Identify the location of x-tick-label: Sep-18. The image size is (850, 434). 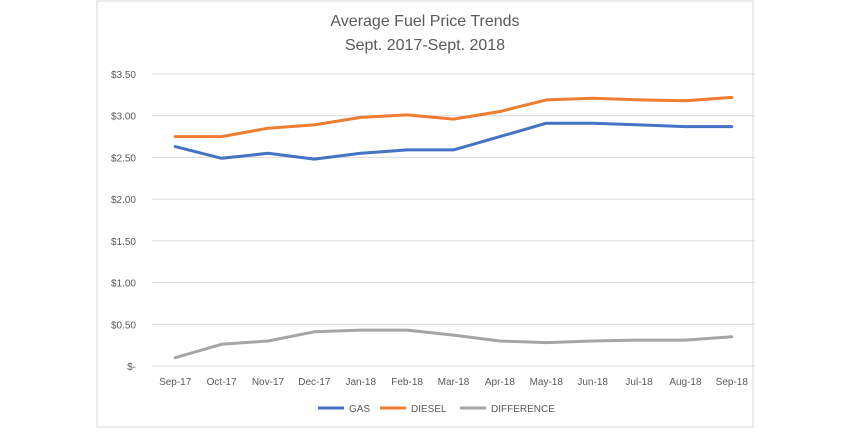
(732, 382).